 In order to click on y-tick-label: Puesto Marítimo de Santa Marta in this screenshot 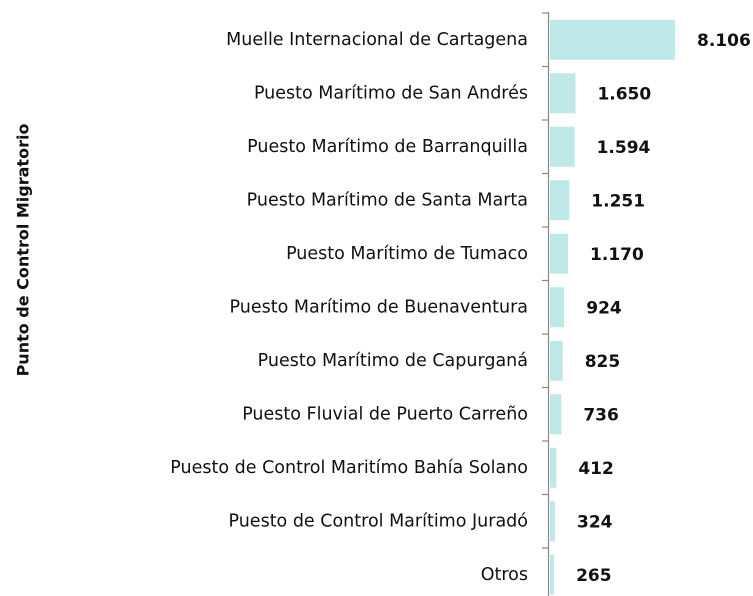, I will do `click(387, 200)`.